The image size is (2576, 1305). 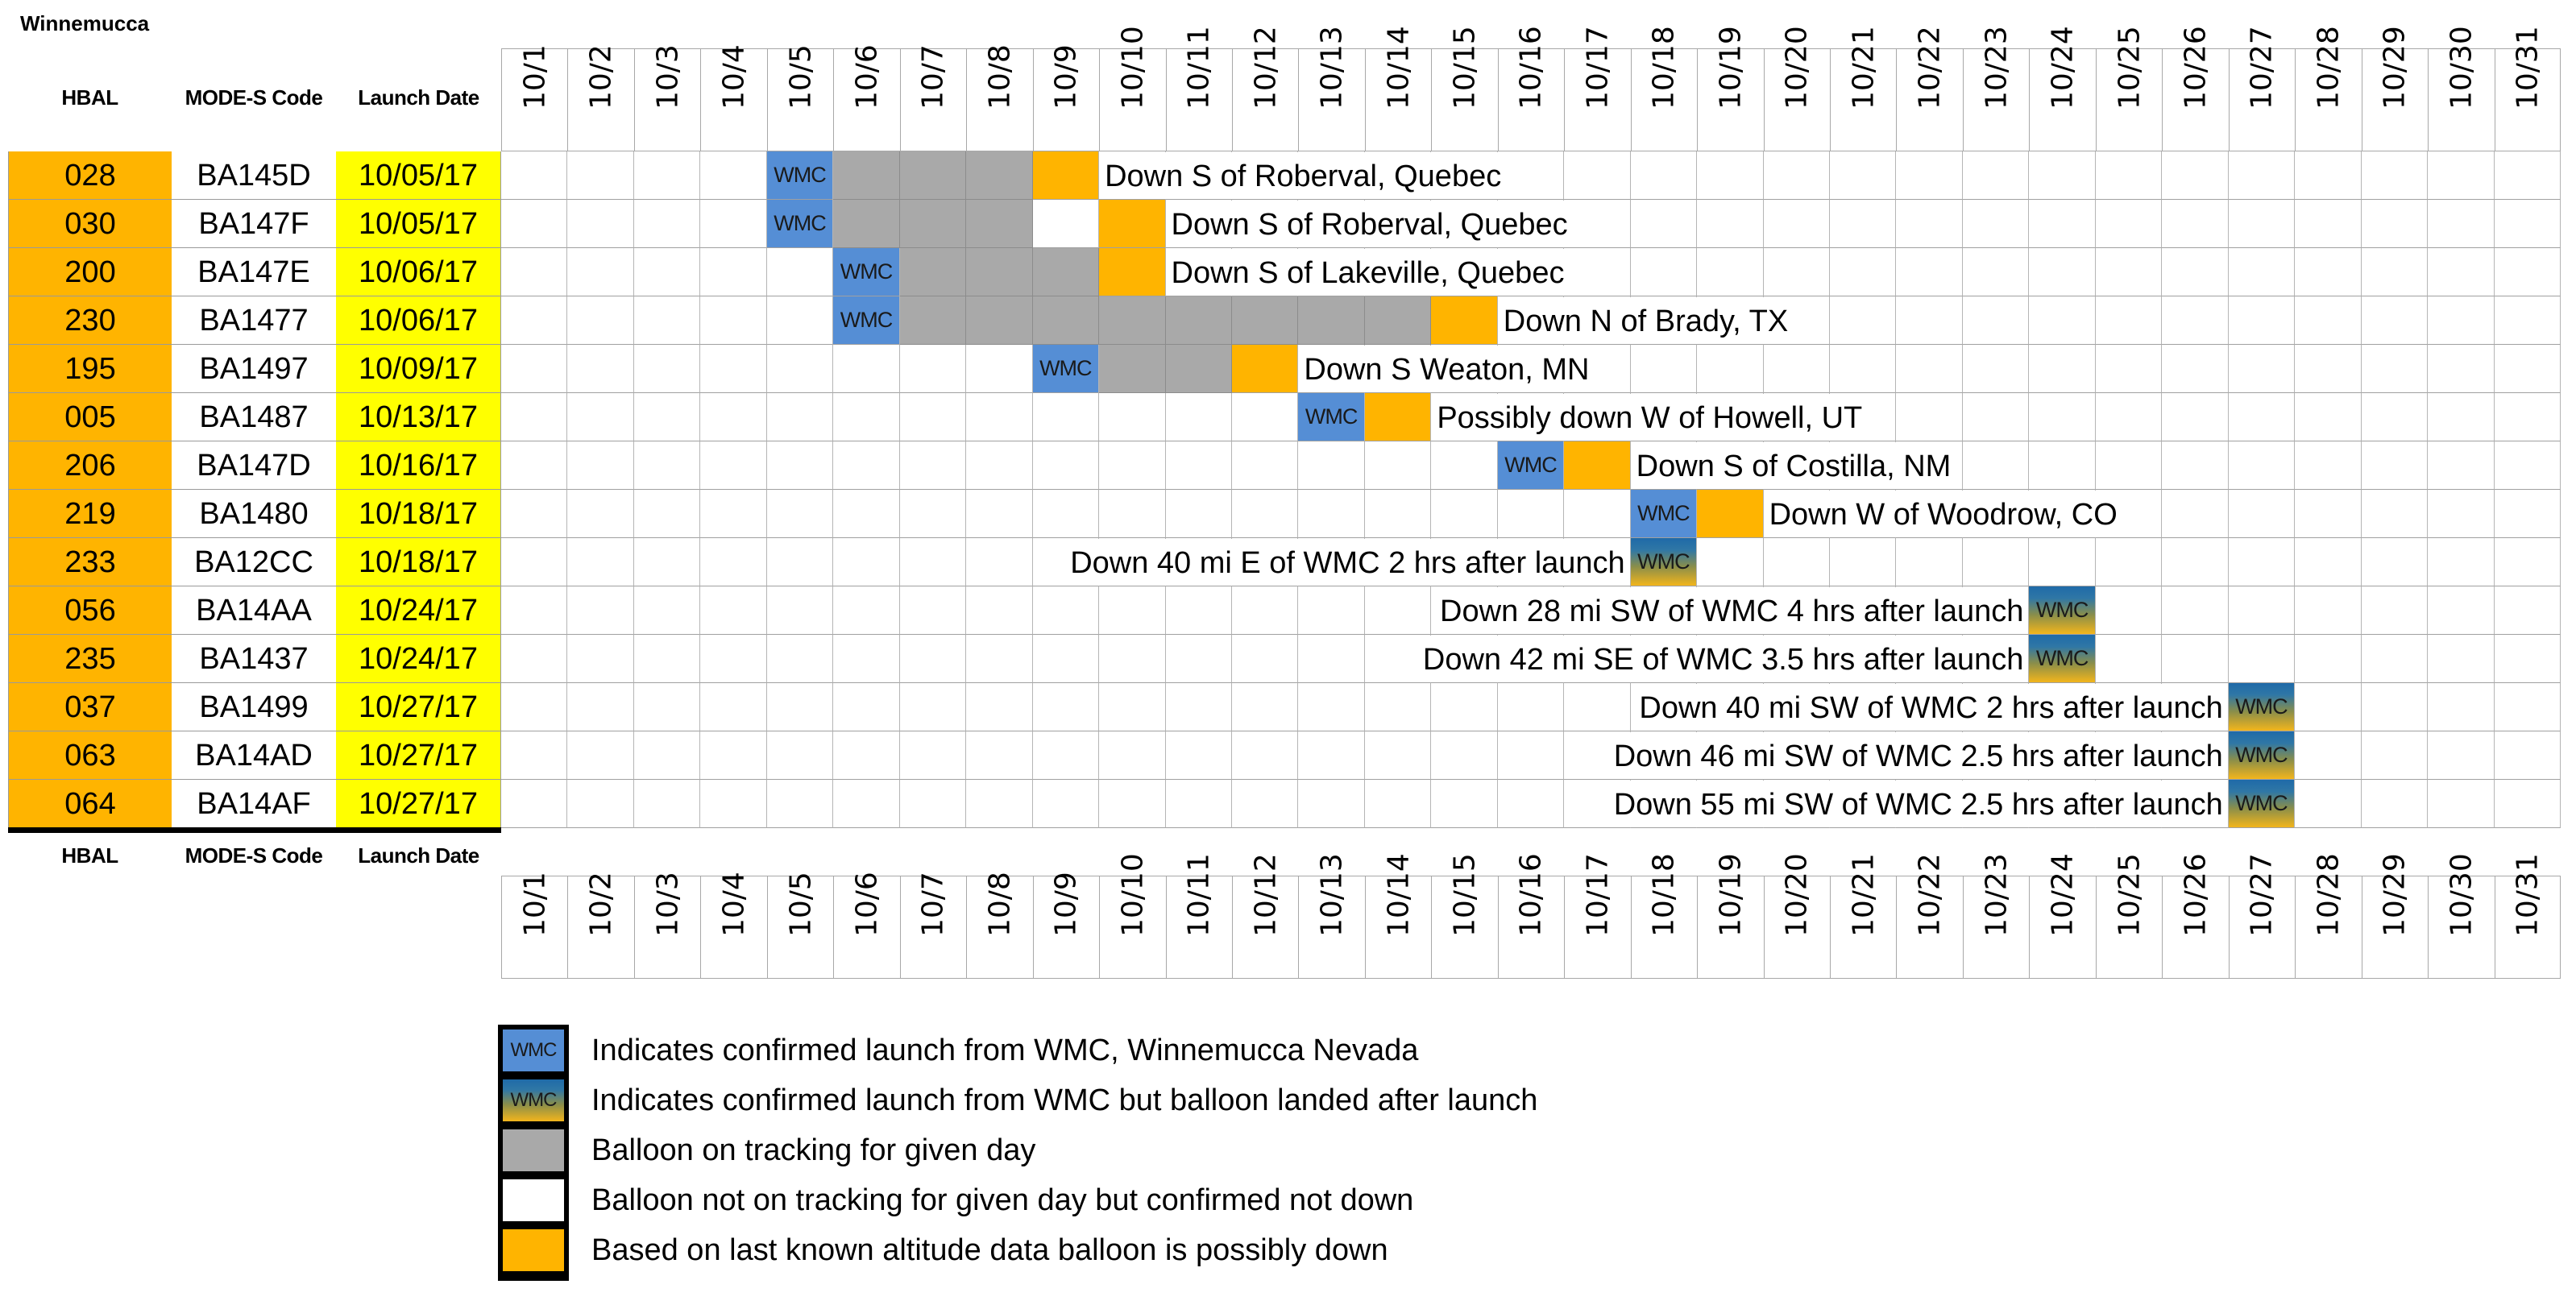 I want to click on date-label: 10/1, so click(x=535, y=904).